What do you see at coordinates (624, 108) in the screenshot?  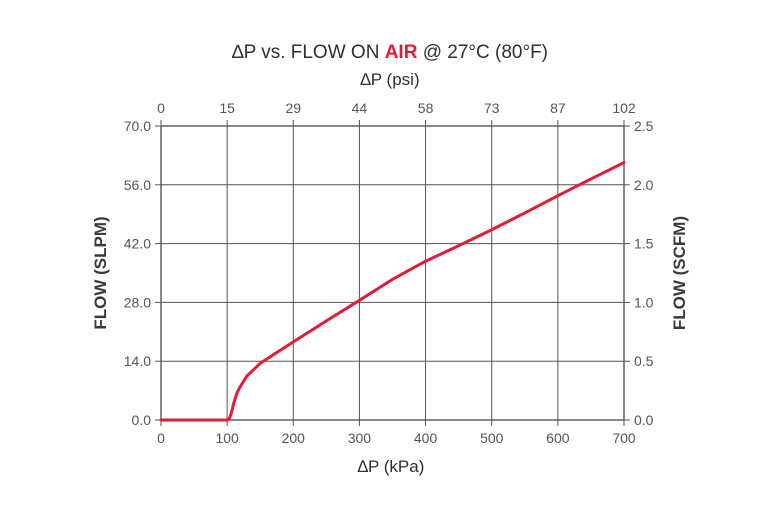 I see `top-tick-label: 102` at bounding box center [624, 108].